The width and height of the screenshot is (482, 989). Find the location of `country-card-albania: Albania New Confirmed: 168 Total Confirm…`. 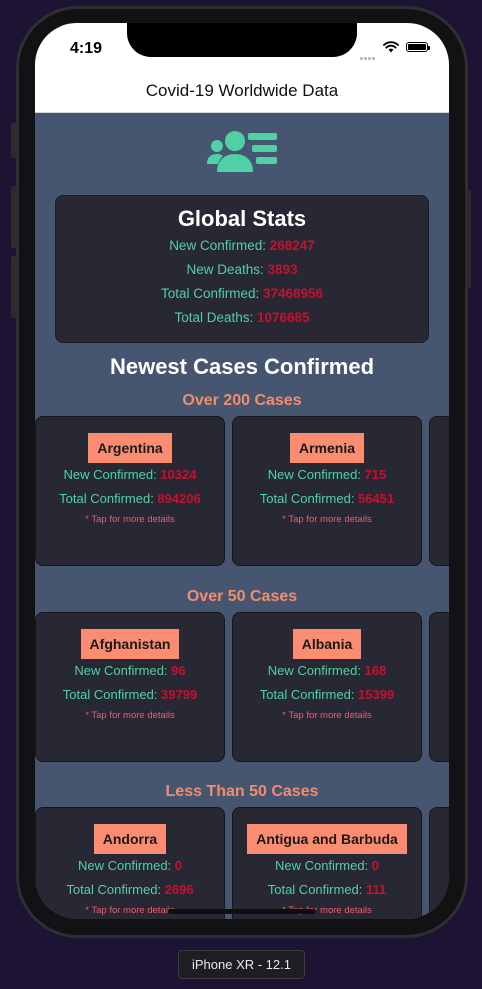

country-card-albania: Albania New Confirmed: 168 Total Confirm… is located at coordinates (327, 687).